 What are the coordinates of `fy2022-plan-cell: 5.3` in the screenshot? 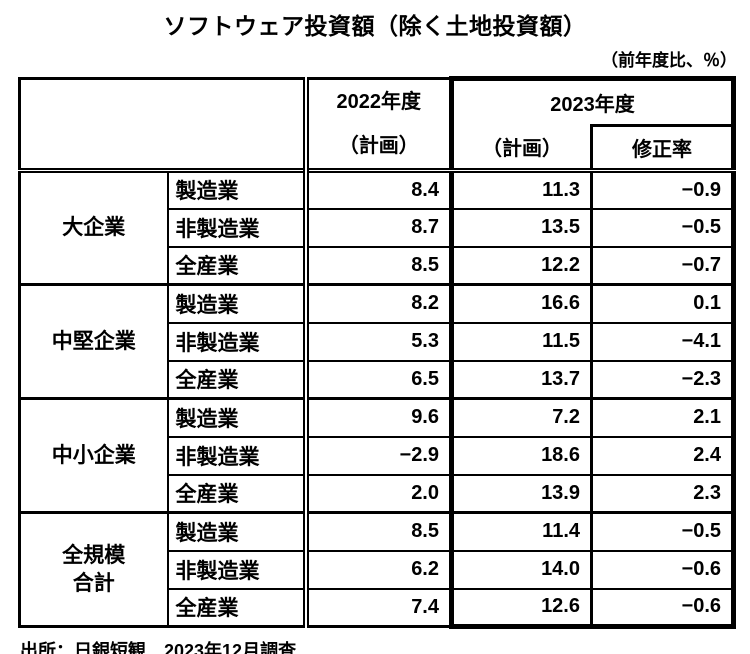 It's located at (377, 341).